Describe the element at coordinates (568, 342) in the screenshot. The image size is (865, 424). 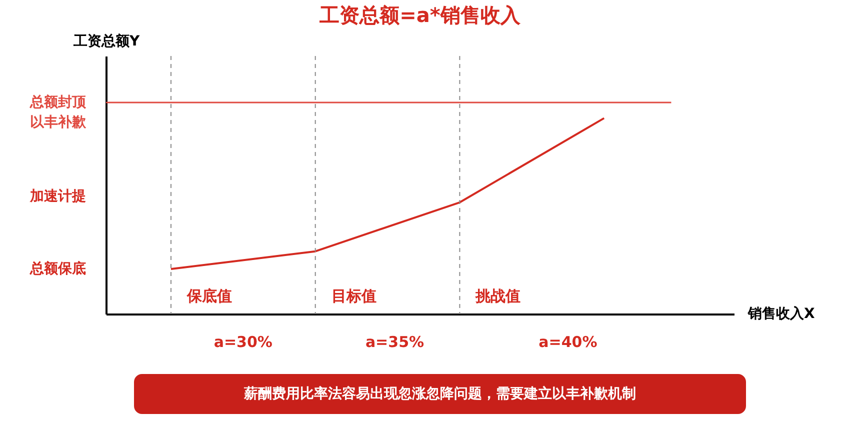
I see `text: a=40%` at that location.